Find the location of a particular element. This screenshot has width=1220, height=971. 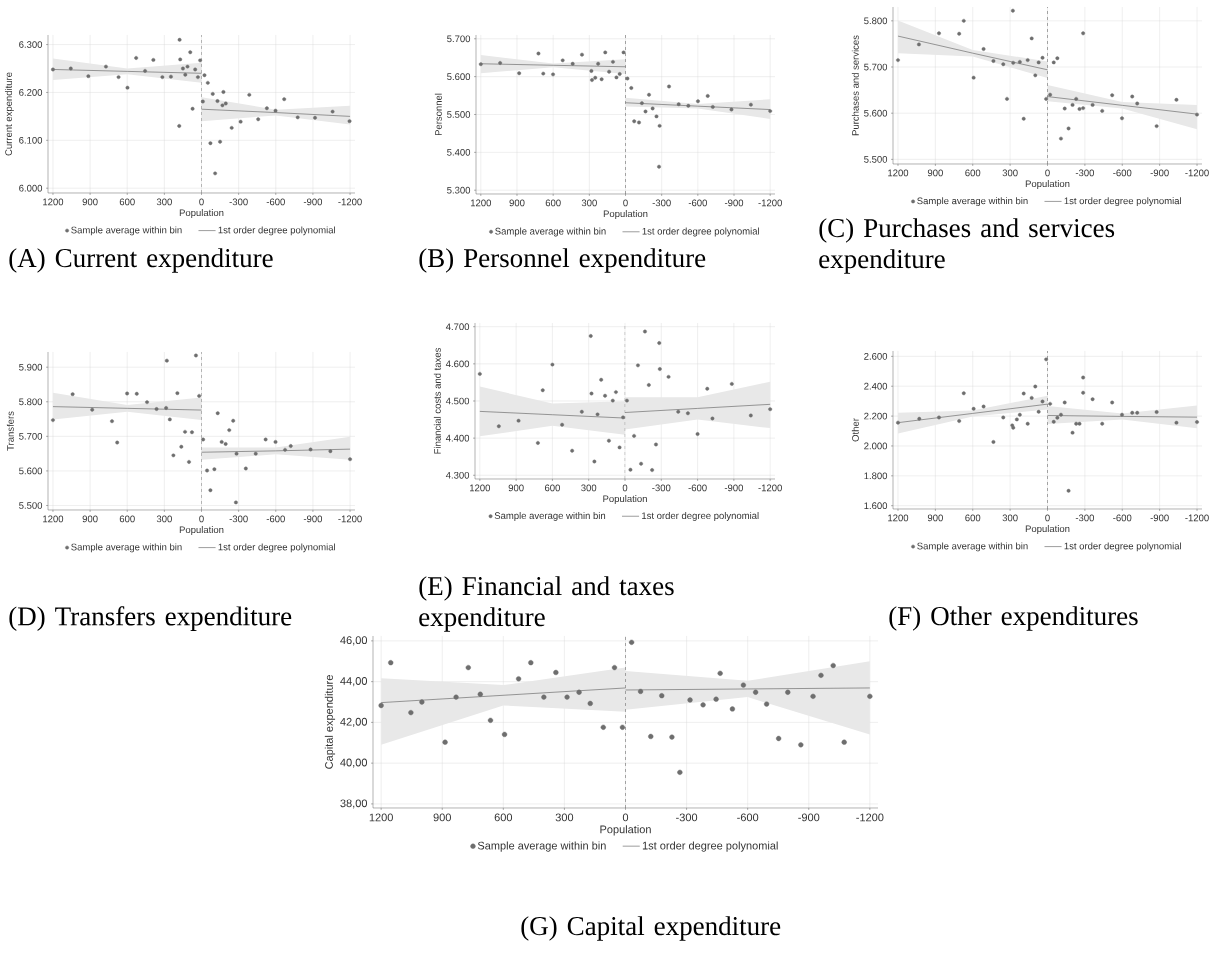

y-tick-label: 42,00 is located at coordinates (354, 722).